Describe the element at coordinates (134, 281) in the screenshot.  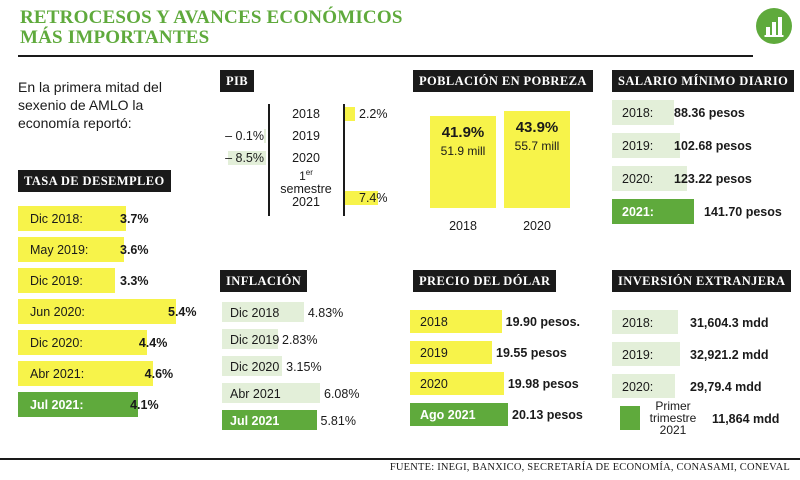
I see `data-label: 3.3%` at that location.